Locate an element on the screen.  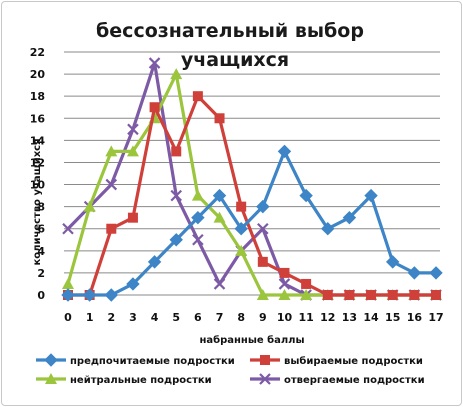
chart-title-line1: бессознательный выбор is located at coordinates (230, 31).